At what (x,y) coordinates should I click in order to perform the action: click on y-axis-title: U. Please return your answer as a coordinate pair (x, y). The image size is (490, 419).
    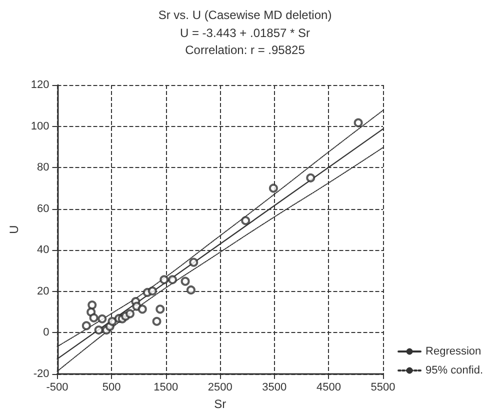
    Looking at the image, I should click on (14, 229).